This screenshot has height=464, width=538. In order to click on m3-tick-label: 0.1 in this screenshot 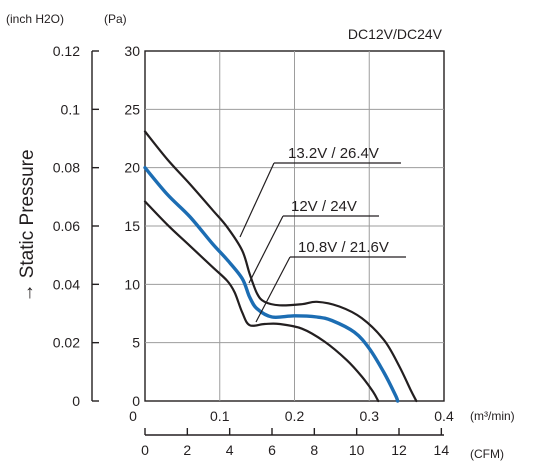, I will do `click(220, 416)`.